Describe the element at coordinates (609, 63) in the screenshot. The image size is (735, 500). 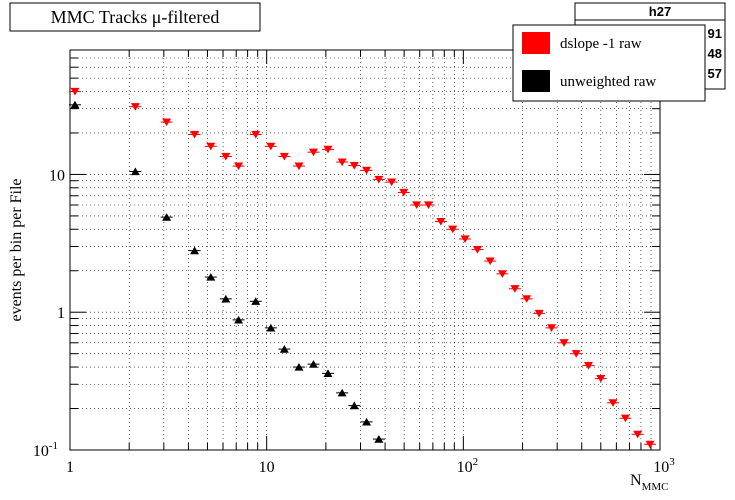
I see `legend: dslope -1 raw unweighted raw` at that location.